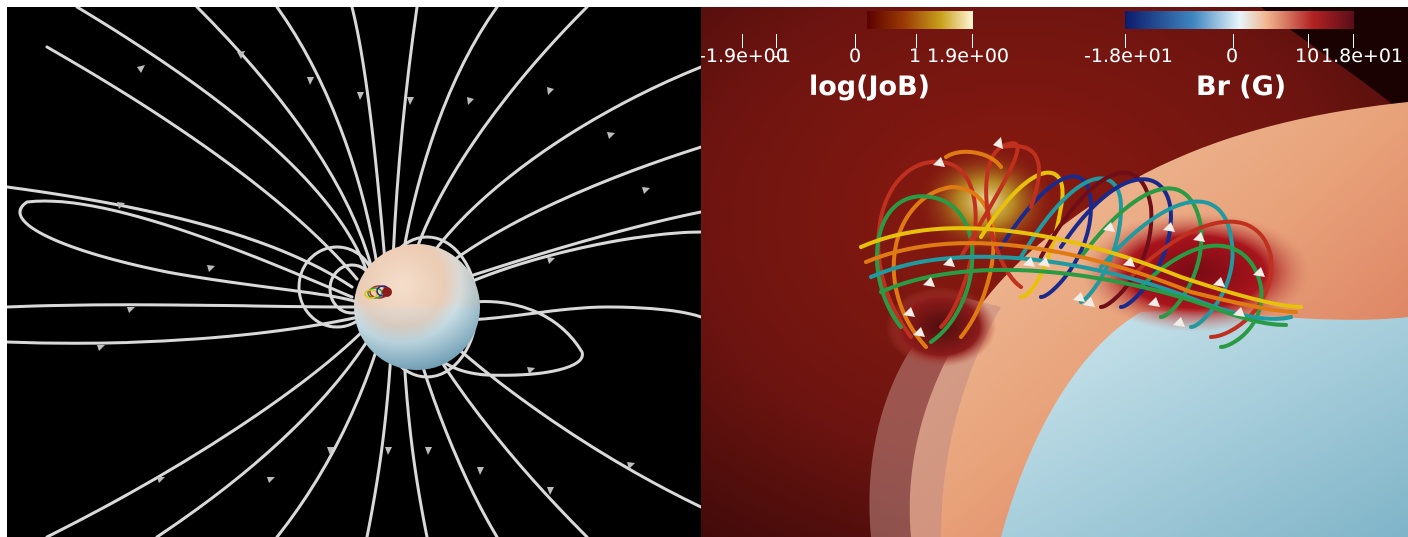 The height and width of the screenshot is (537, 1408). Describe the element at coordinates (1241, 86) in the screenshot. I see `colorbar-br-title: Br (G)` at that location.